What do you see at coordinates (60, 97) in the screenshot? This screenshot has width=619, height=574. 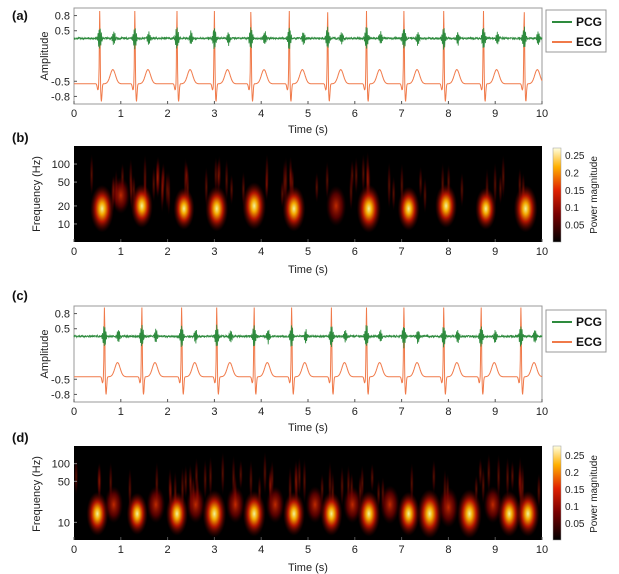 I see `y-tick-label: -0.8` at bounding box center [60, 97].